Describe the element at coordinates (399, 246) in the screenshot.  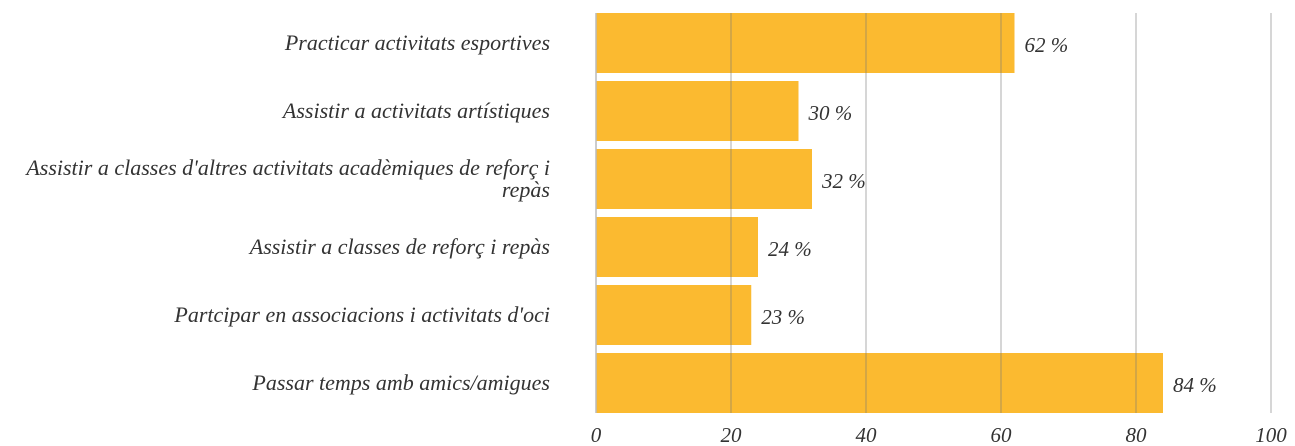
I see `y-tick-label: Assistir a classes de reforç i repàs` at that location.